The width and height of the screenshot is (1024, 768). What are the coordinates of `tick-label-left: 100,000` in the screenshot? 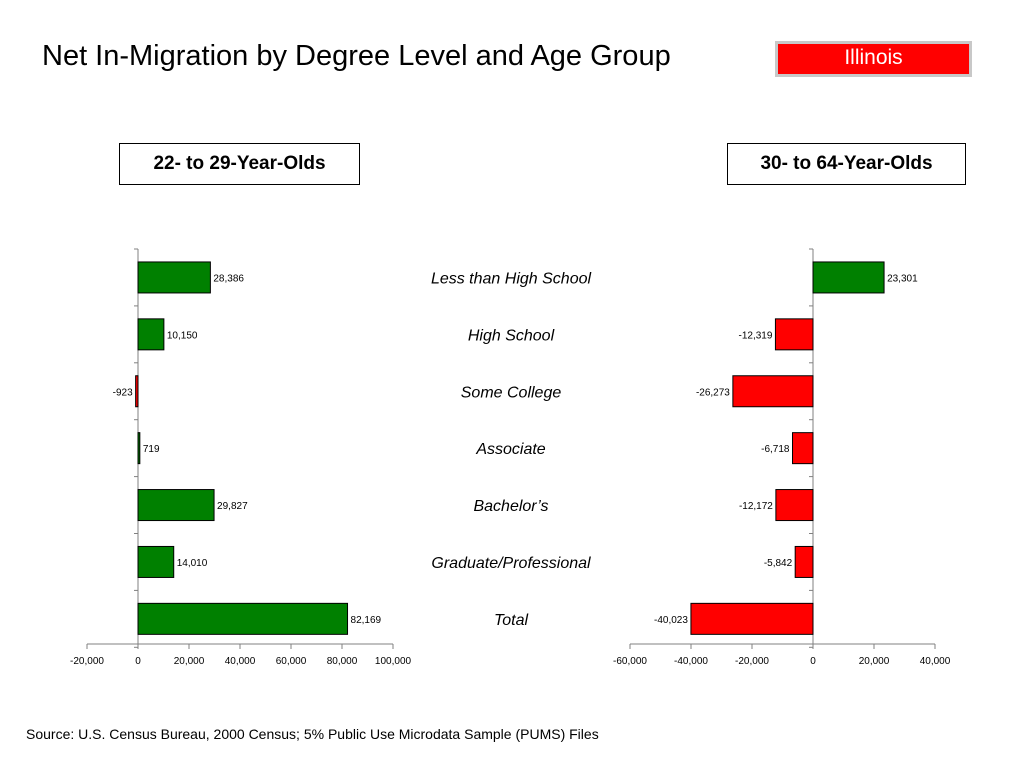 It's located at (393, 661).